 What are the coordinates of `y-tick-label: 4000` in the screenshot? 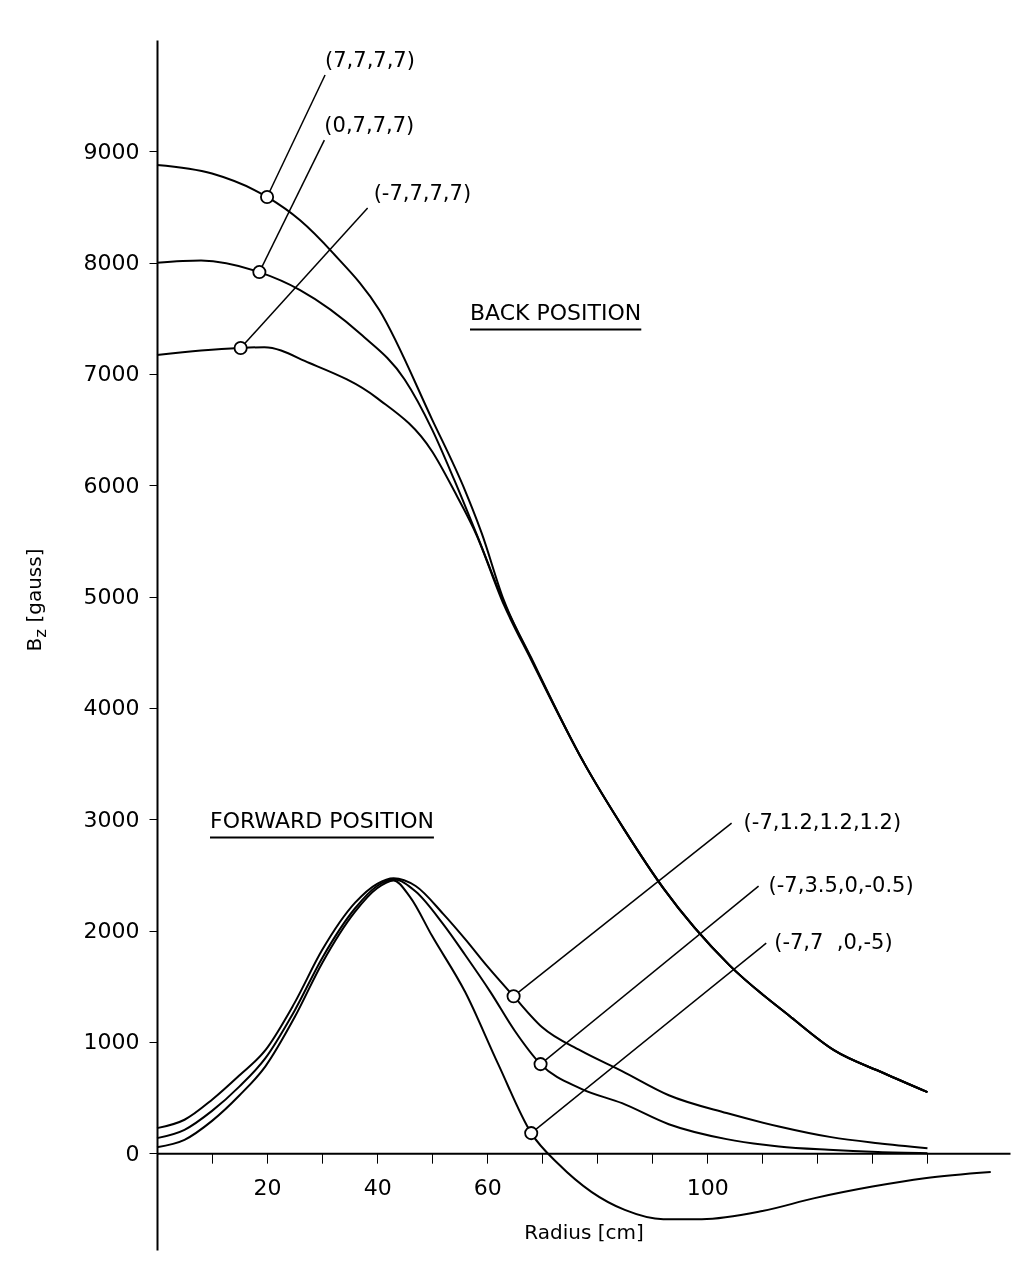 It's located at (111, 708).